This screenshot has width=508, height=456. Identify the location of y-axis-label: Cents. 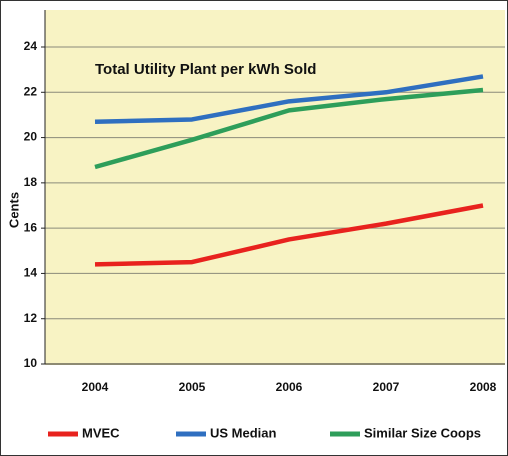
(13, 210).